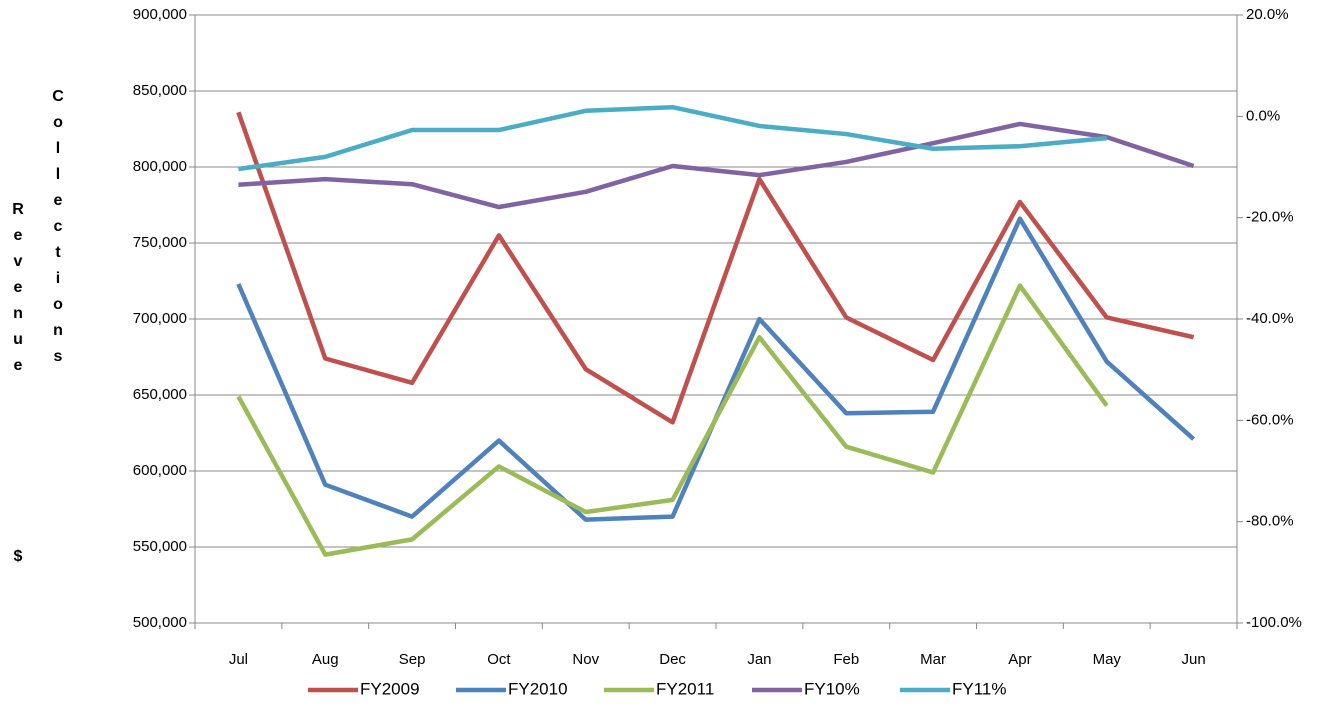  I want to click on y-tick-label: 550,000, so click(160, 546).